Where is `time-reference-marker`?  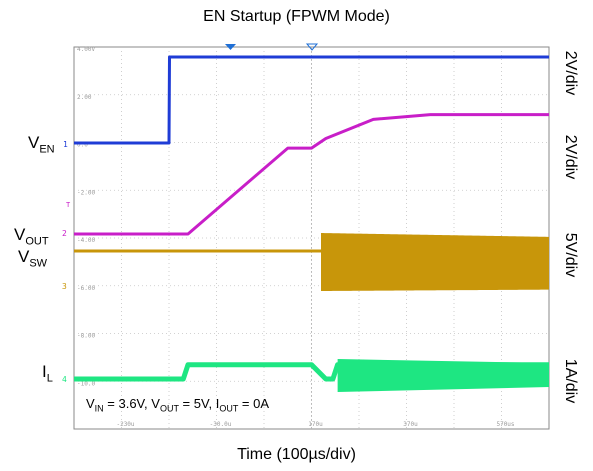
time-reference-marker is located at coordinates (312, 47).